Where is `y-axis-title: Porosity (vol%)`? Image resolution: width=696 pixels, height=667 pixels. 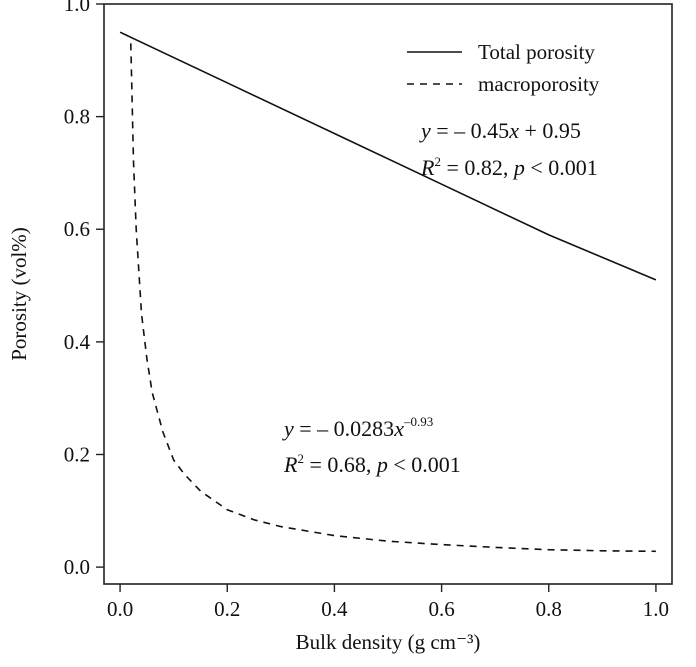 y-axis-title: Porosity (vol%) is located at coordinates (19, 294).